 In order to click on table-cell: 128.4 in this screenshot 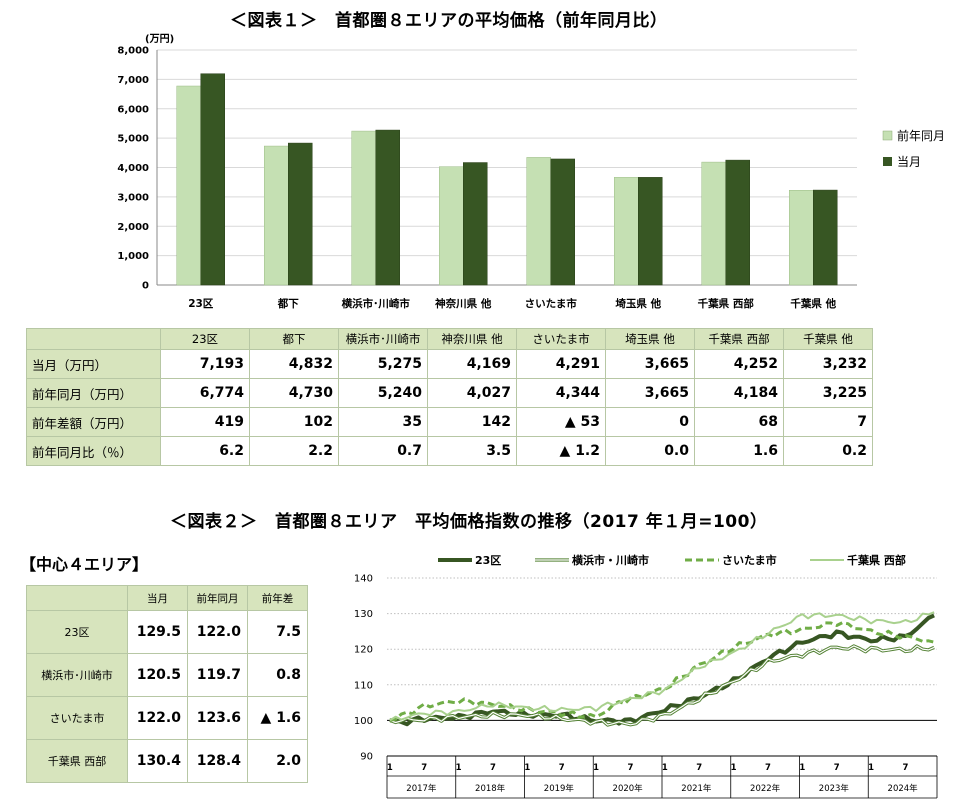, I will do `click(217, 761)`.